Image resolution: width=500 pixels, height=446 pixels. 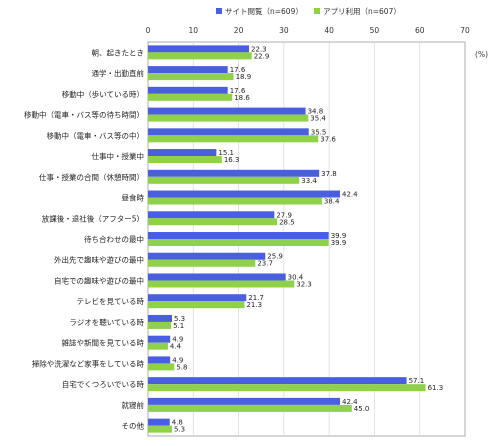 What do you see at coordinates (316, 112) in the screenshot?
I see `data-label: 34.8` at bounding box center [316, 112].